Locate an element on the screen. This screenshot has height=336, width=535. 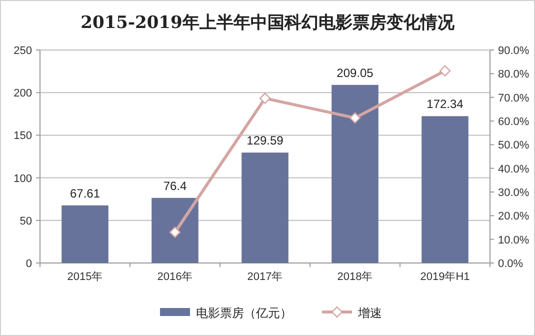
y2-tick-label: 20.0% is located at coordinates (514, 216).